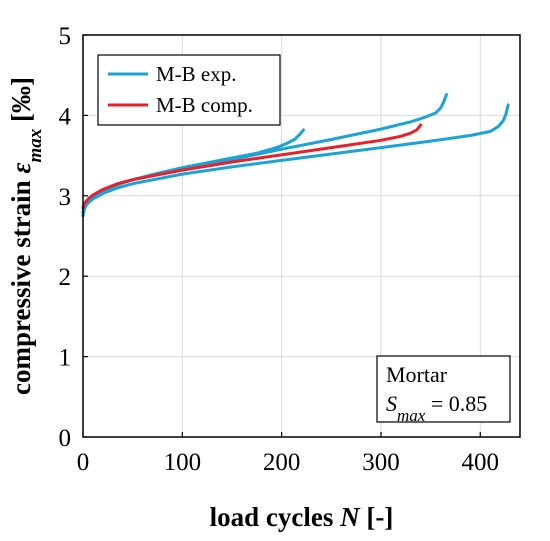 The image size is (550, 541). I want to click on legend-box, so click(189, 90).